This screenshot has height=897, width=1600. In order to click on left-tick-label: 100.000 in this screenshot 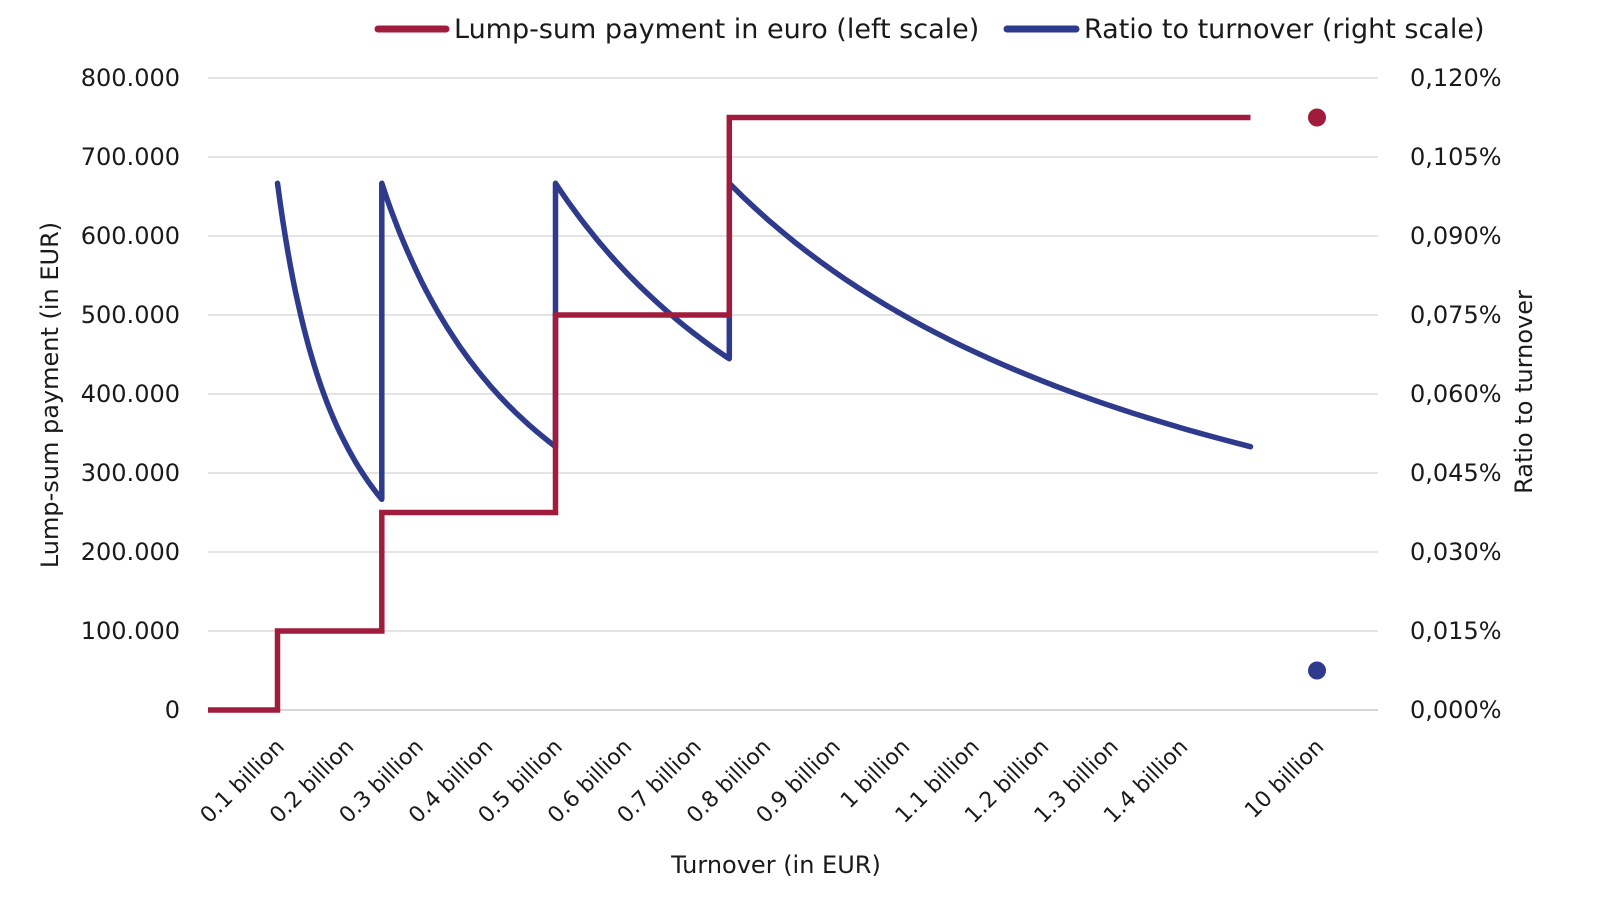, I will do `click(130, 631)`.